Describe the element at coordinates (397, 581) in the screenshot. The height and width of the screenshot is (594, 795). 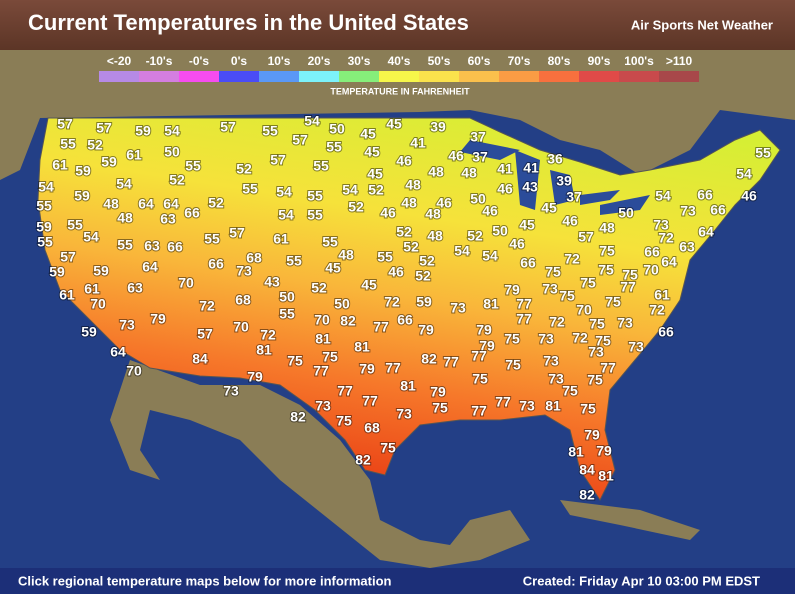
I see `footer-bar` at that location.